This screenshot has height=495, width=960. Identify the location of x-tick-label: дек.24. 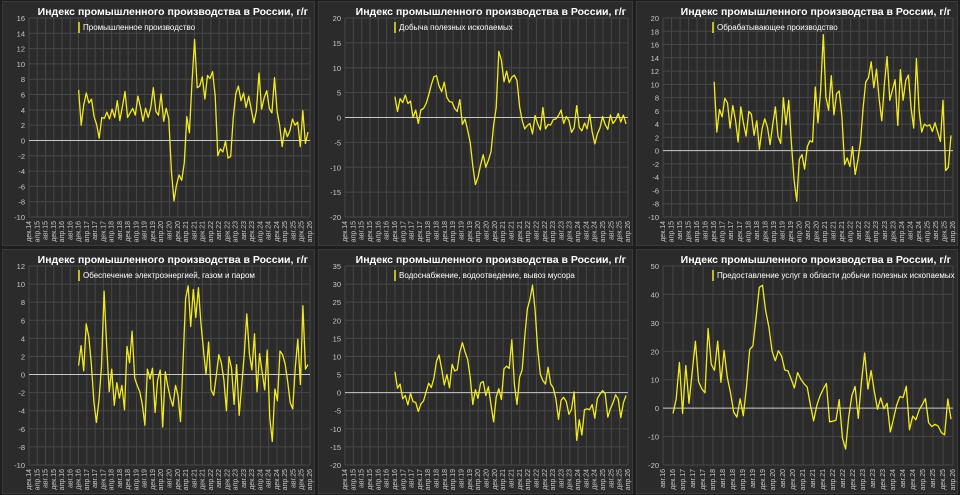
(919, 231).